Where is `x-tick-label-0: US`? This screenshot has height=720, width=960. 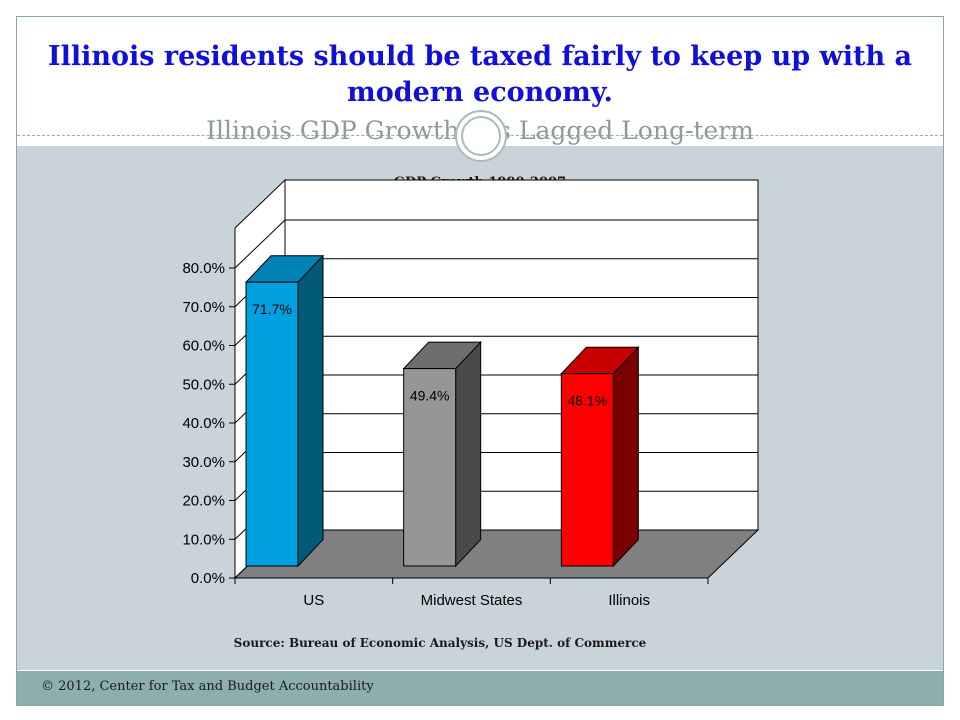
x-tick-label-0: US is located at coordinates (313, 600).